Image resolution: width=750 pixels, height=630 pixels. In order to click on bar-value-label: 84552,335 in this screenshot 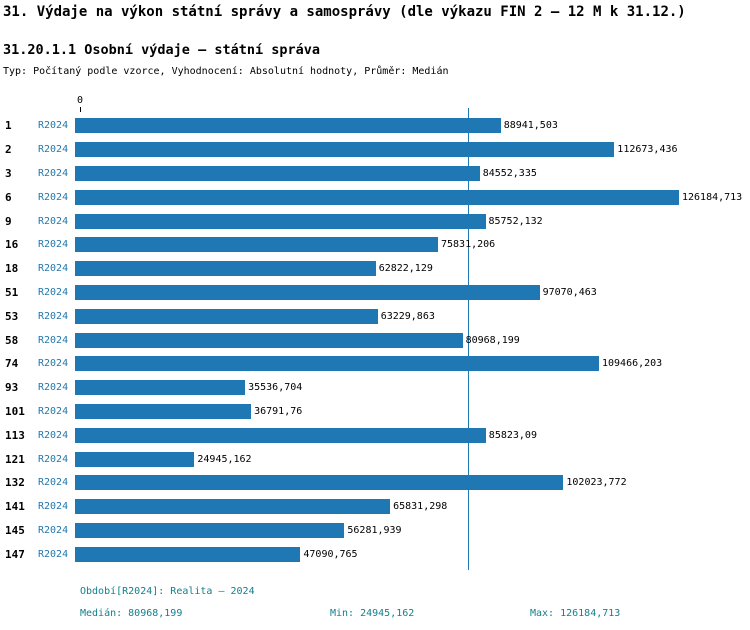, I will do `click(509, 173)`.